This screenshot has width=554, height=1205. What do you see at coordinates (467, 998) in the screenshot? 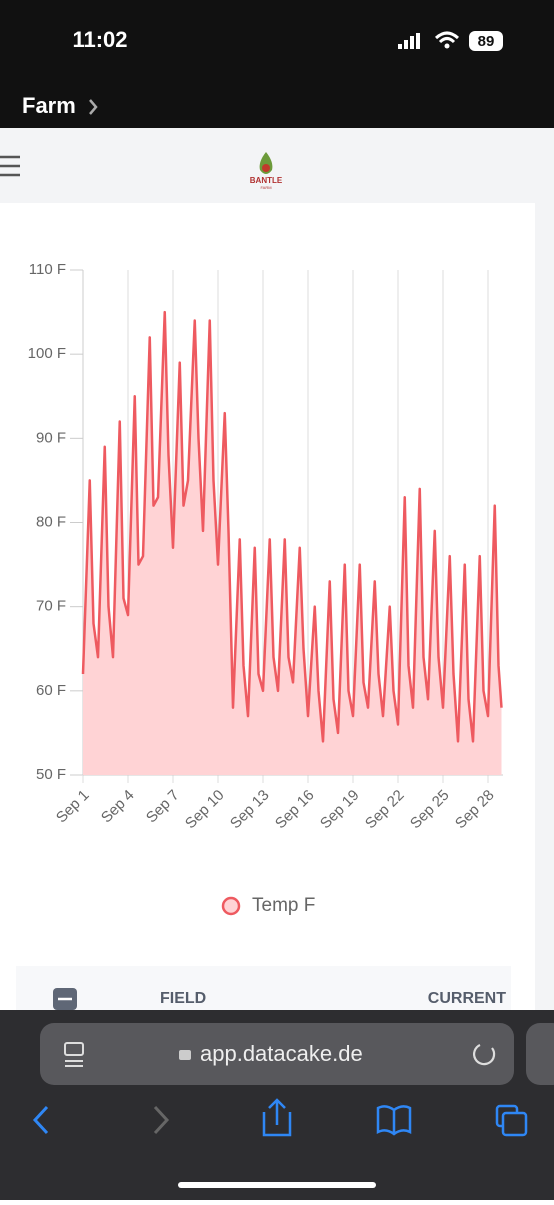
I see `table-header: CURRENT` at bounding box center [467, 998].